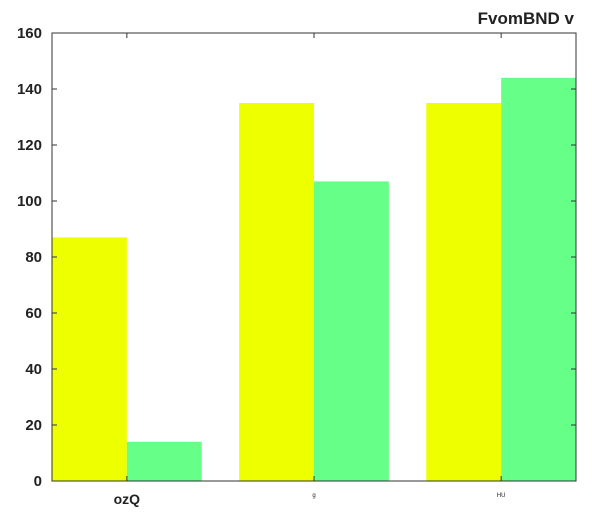  I want to click on ytick-label-100: 100, so click(29, 201).